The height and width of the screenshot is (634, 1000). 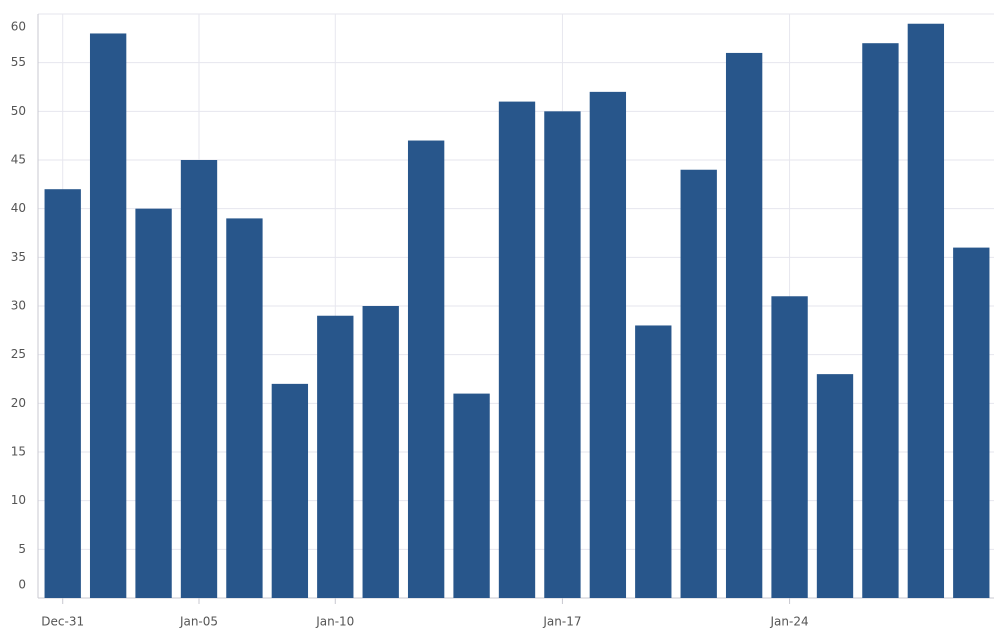 I want to click on y-tick-label: 5, so click(x=22, y=549).